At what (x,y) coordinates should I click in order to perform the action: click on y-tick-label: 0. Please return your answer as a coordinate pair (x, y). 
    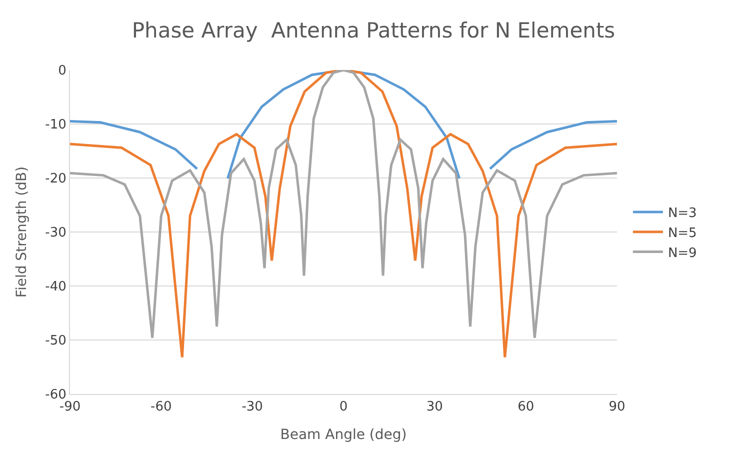
    Looking at the image, I should click on (62, 71).